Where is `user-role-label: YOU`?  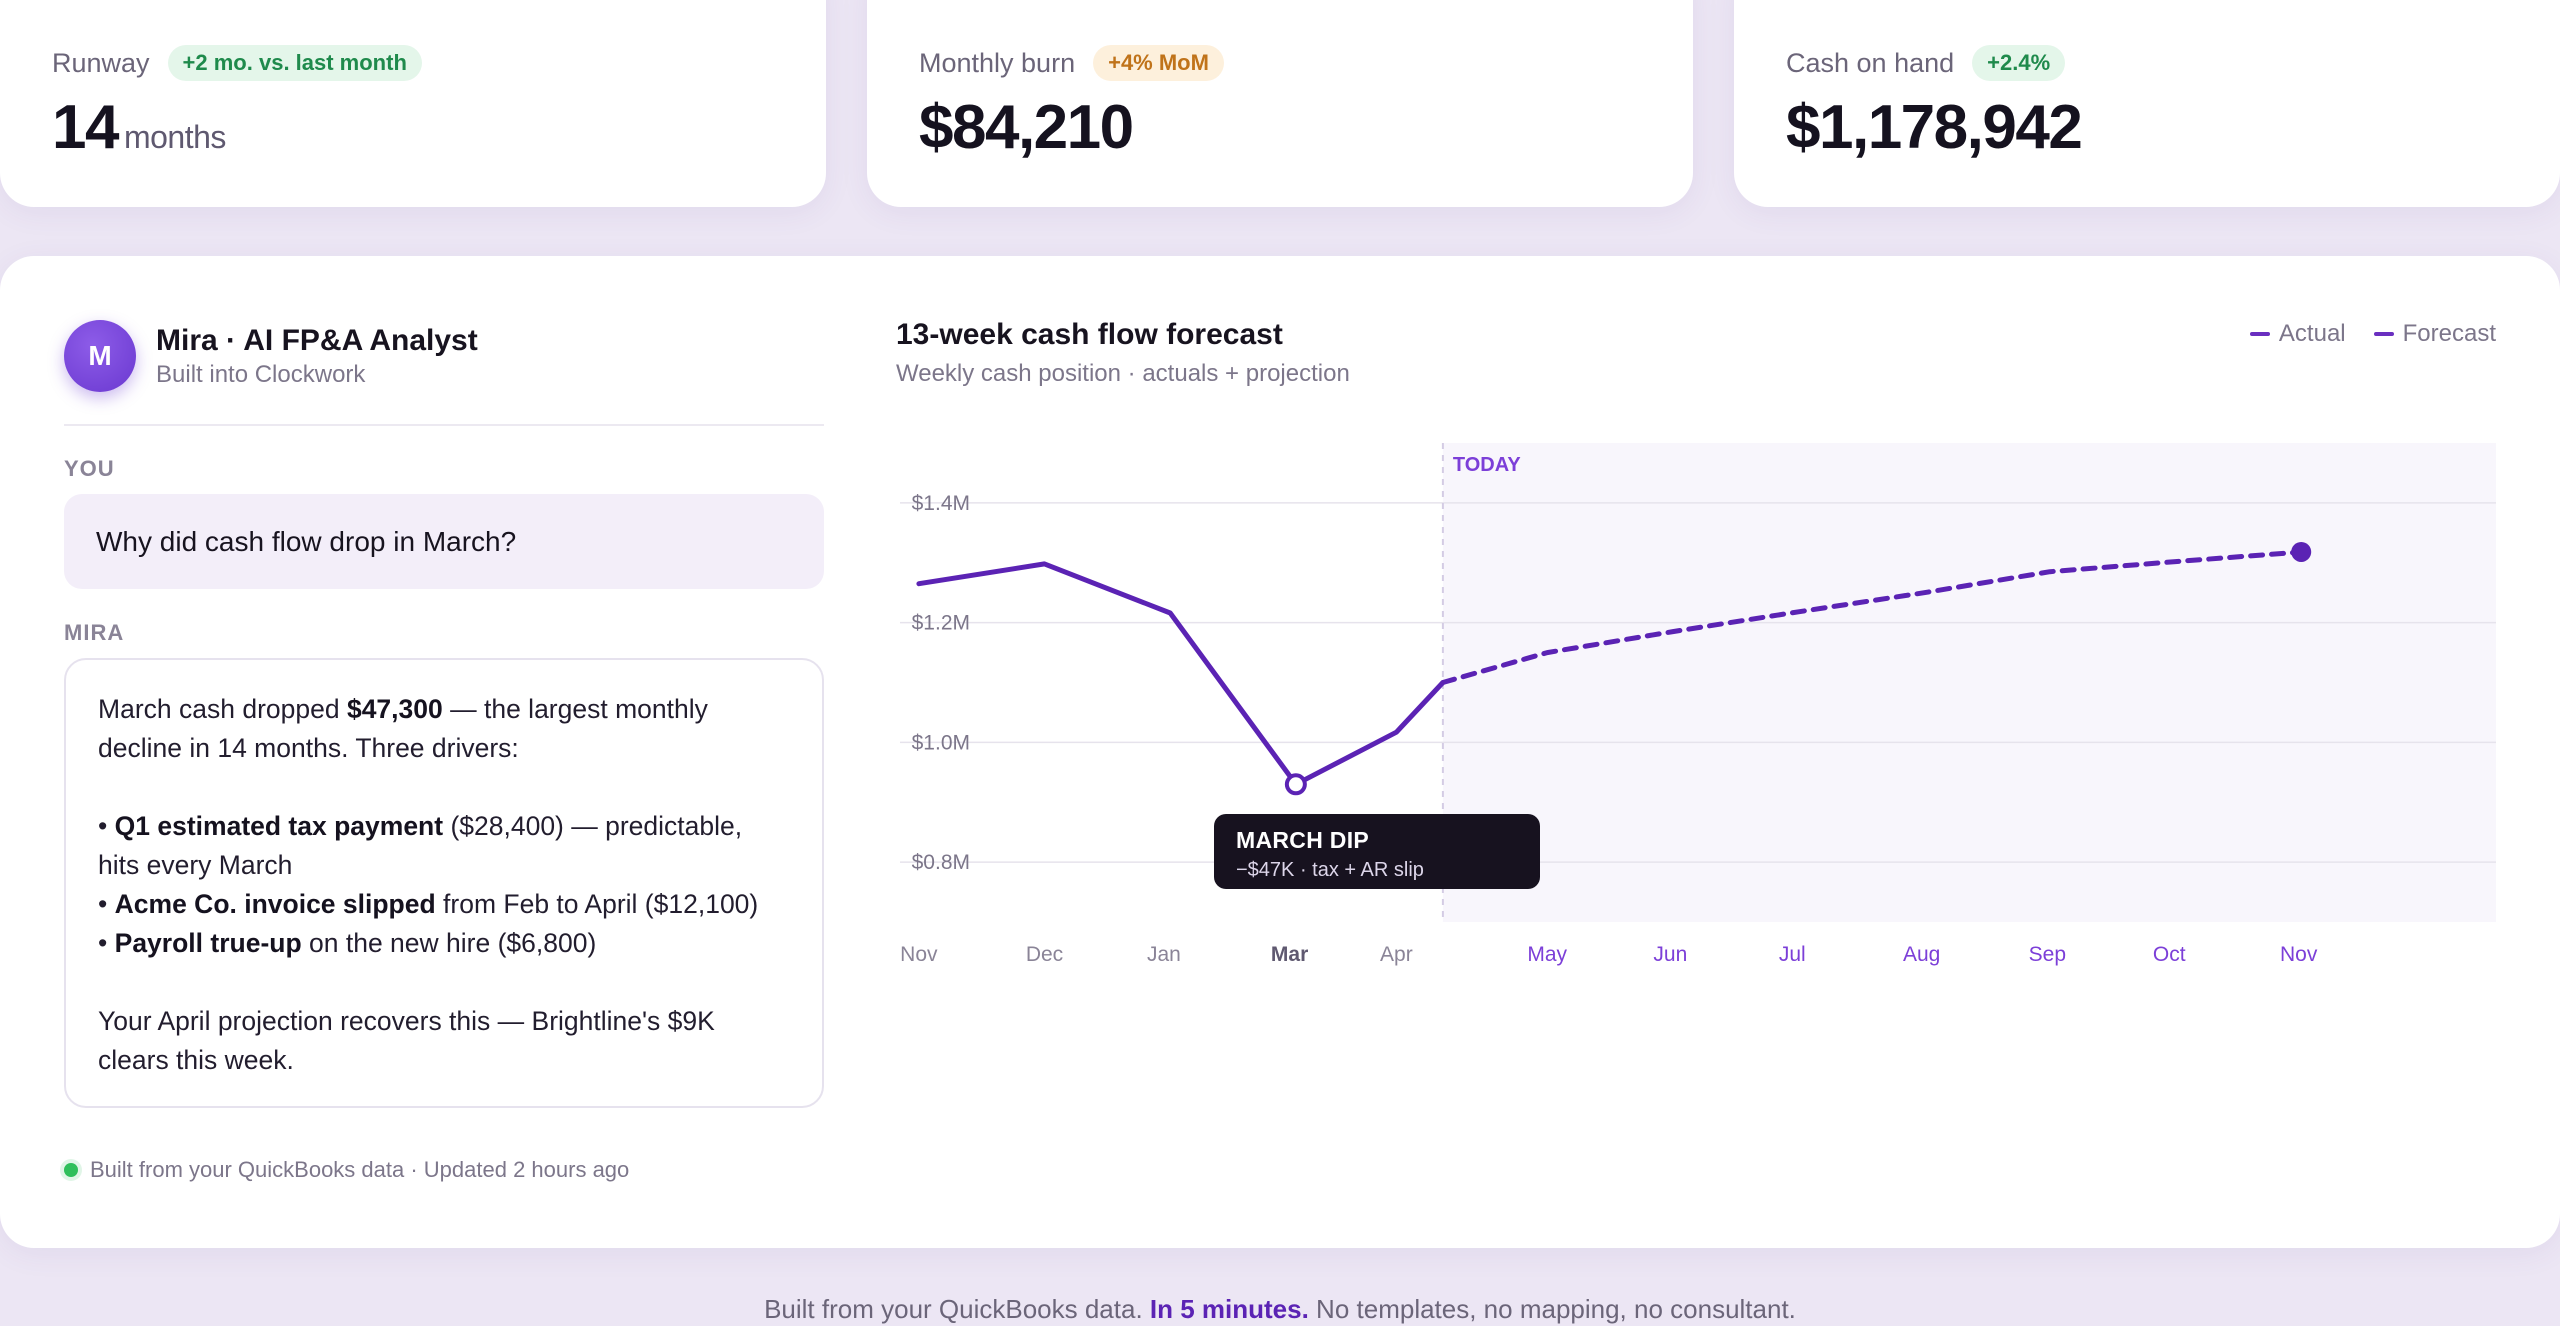
user-role-label: YOU is located at coordinates (89, 468).